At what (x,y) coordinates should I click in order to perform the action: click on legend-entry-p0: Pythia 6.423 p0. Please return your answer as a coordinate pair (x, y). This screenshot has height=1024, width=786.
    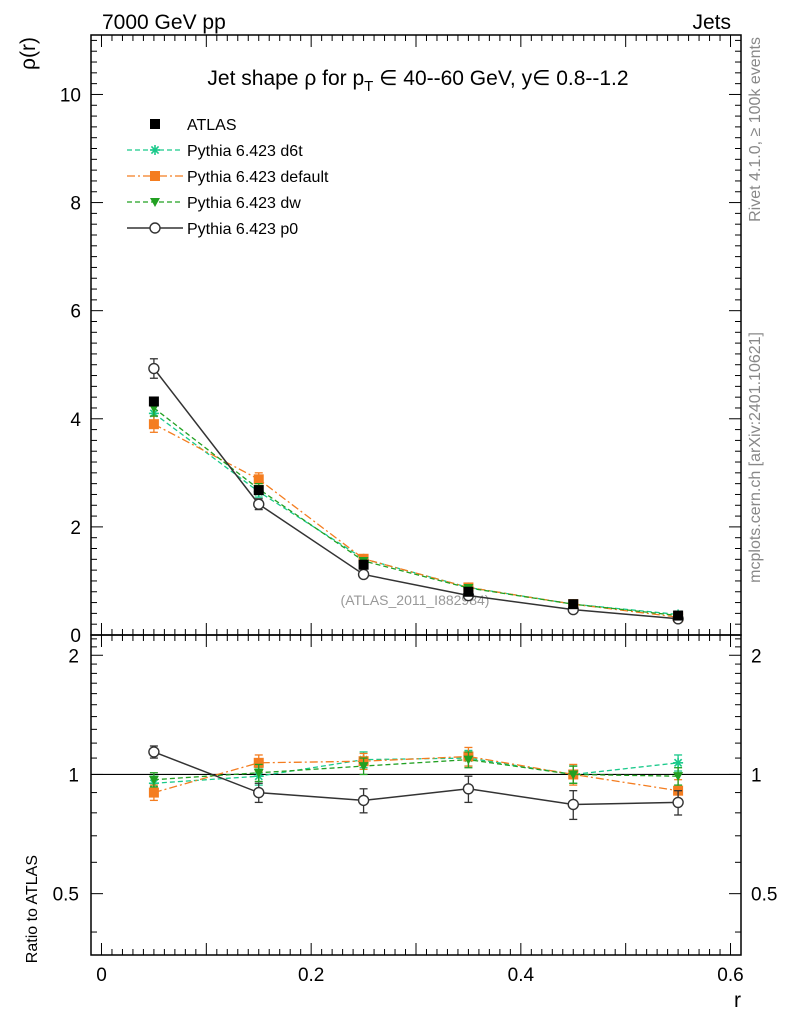
    Looking at the image, I should click on (212, 229).